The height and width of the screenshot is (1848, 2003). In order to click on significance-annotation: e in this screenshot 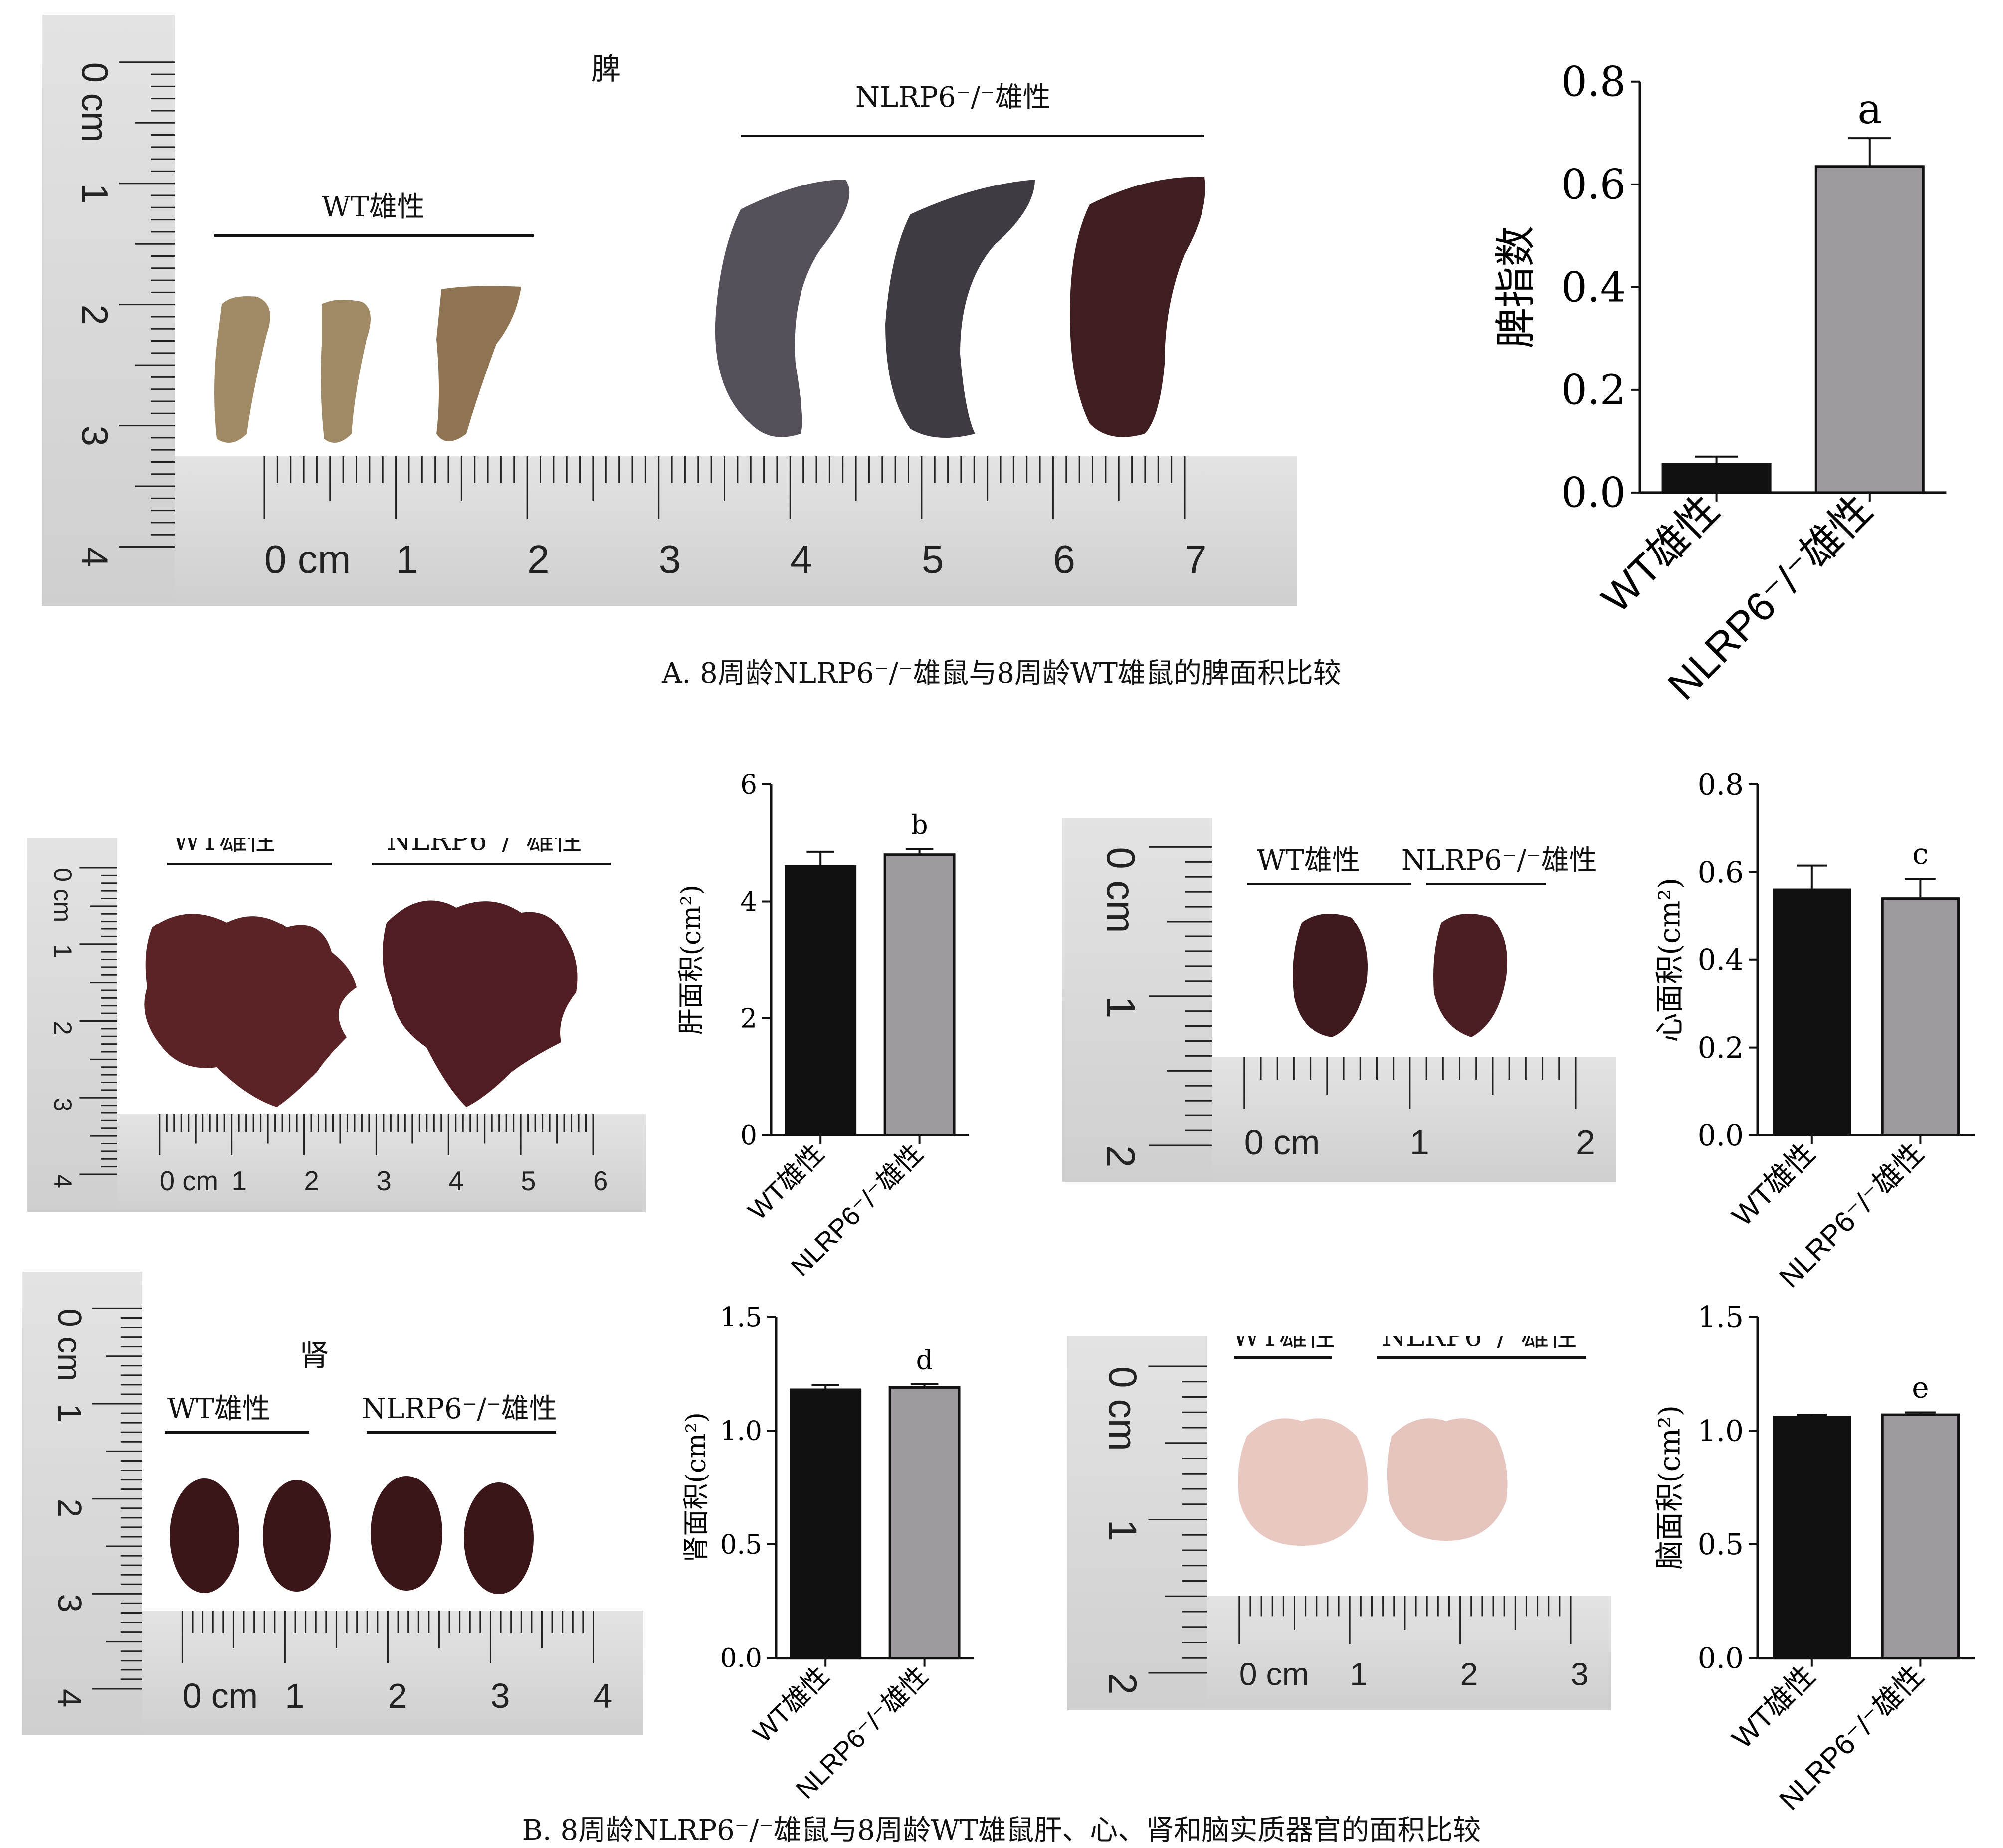, I will do `click(1920, 1388)`.